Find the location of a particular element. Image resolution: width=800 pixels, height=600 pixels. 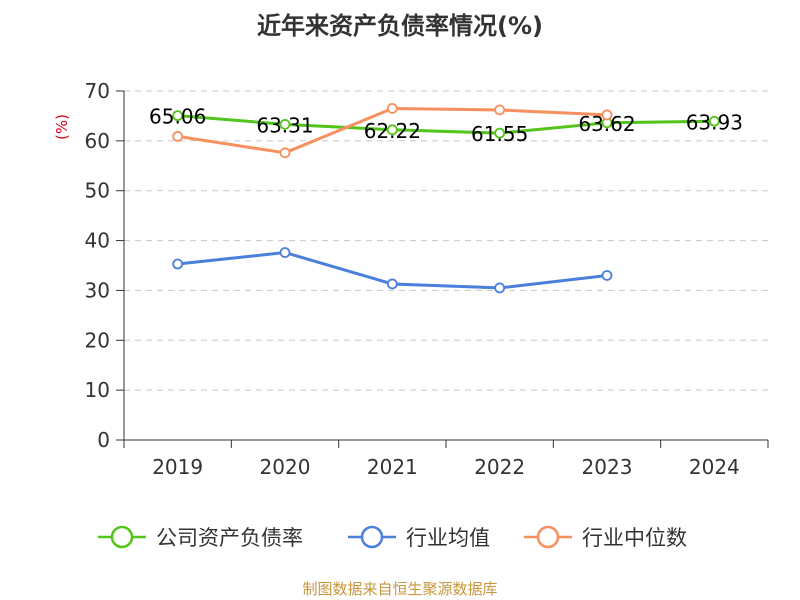

data-label-2022: 61.55 is located at coordinates (499, 134).